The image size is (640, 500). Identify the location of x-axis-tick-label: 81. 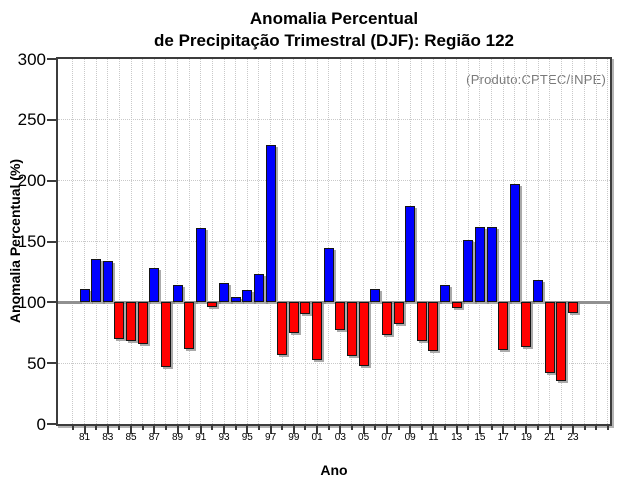
(84, 437).